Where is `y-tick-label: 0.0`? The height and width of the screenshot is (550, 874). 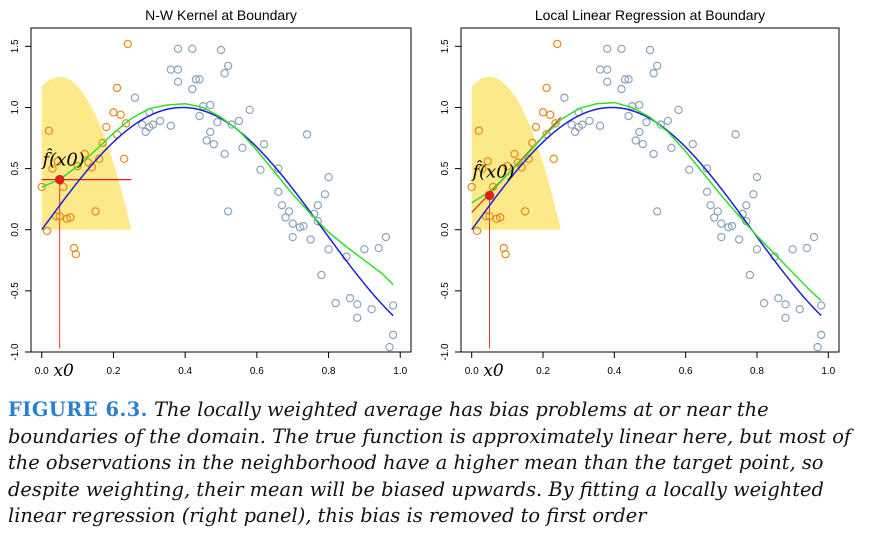 y-tick-label: 0.0 is located at coordinates (15, 229).